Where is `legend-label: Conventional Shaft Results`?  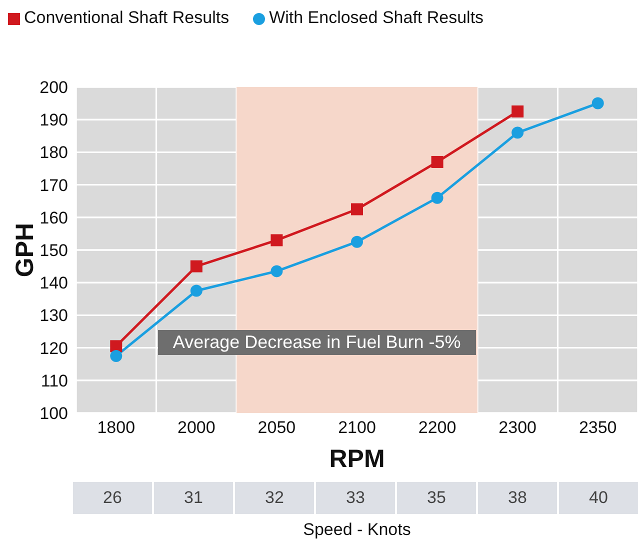 legend-label: Conventional Shaft Results is located at coordinates (127, 17).